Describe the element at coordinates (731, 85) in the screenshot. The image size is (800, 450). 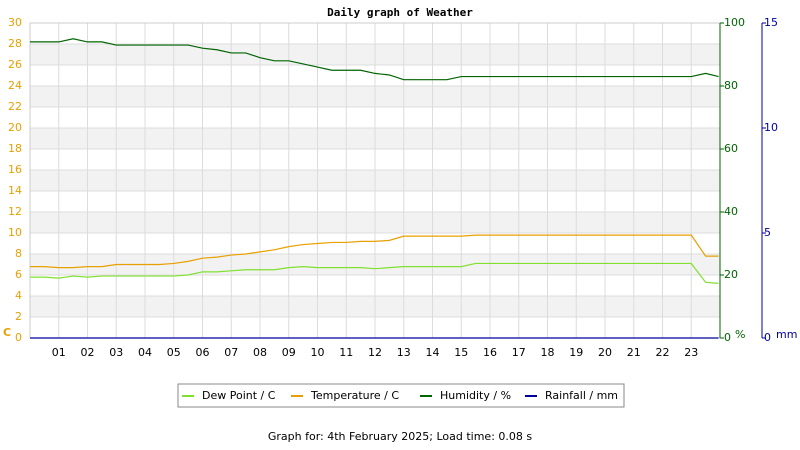
I see `y2-tick-label: 80` at that location.